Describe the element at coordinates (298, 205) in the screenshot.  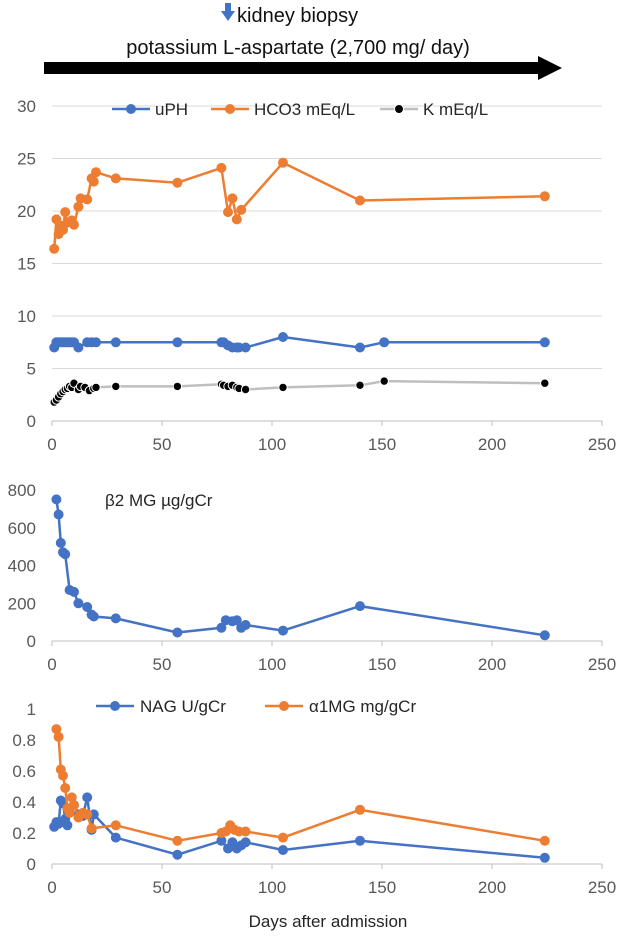
I see `series-line-hco3-meq-l` at that location.